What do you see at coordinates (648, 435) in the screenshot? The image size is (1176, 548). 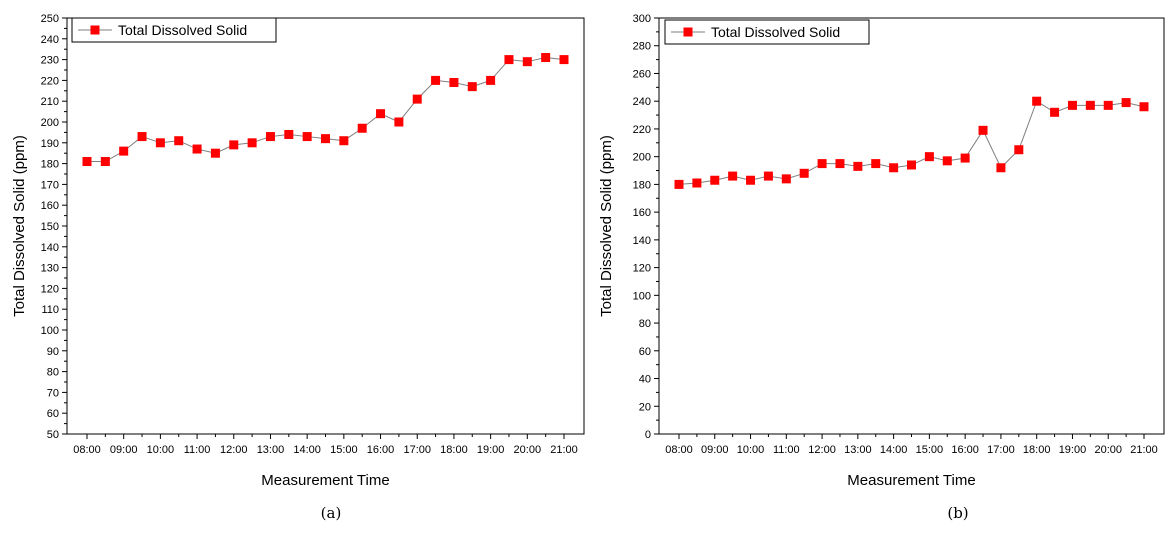 I see `y-tick-label: 0` at bounding box center [648, 435].